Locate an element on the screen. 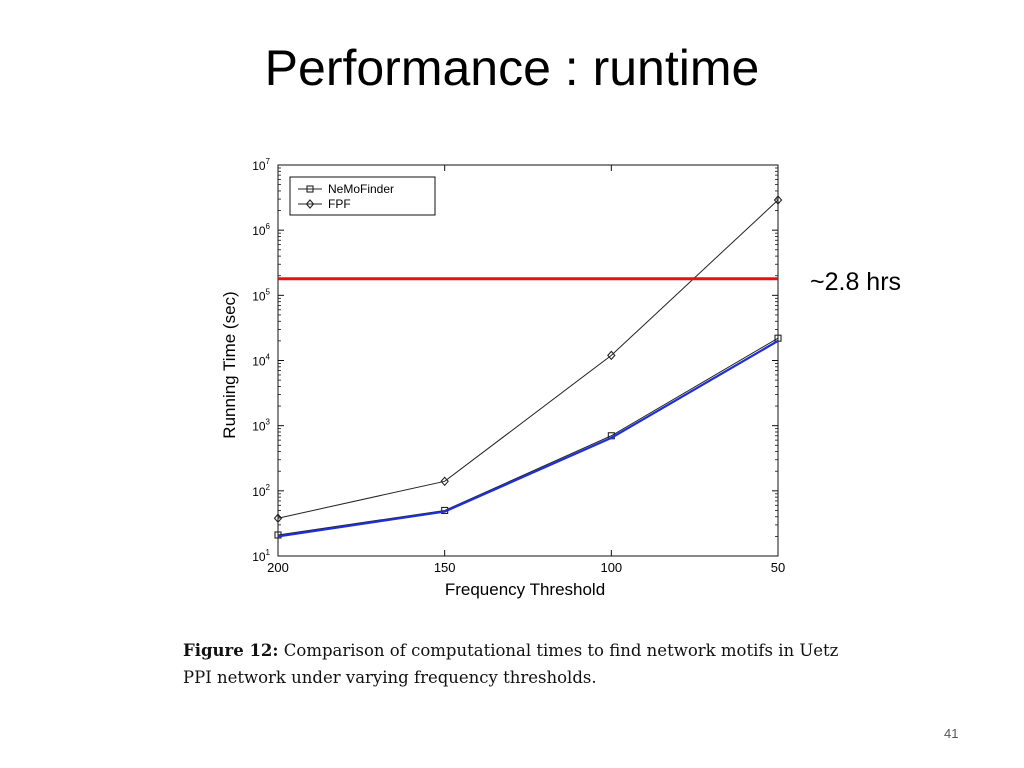 The height and width of the screenshot is (768, 1024). slide-title: Performance : runtime is located at coordinates (512, 68).